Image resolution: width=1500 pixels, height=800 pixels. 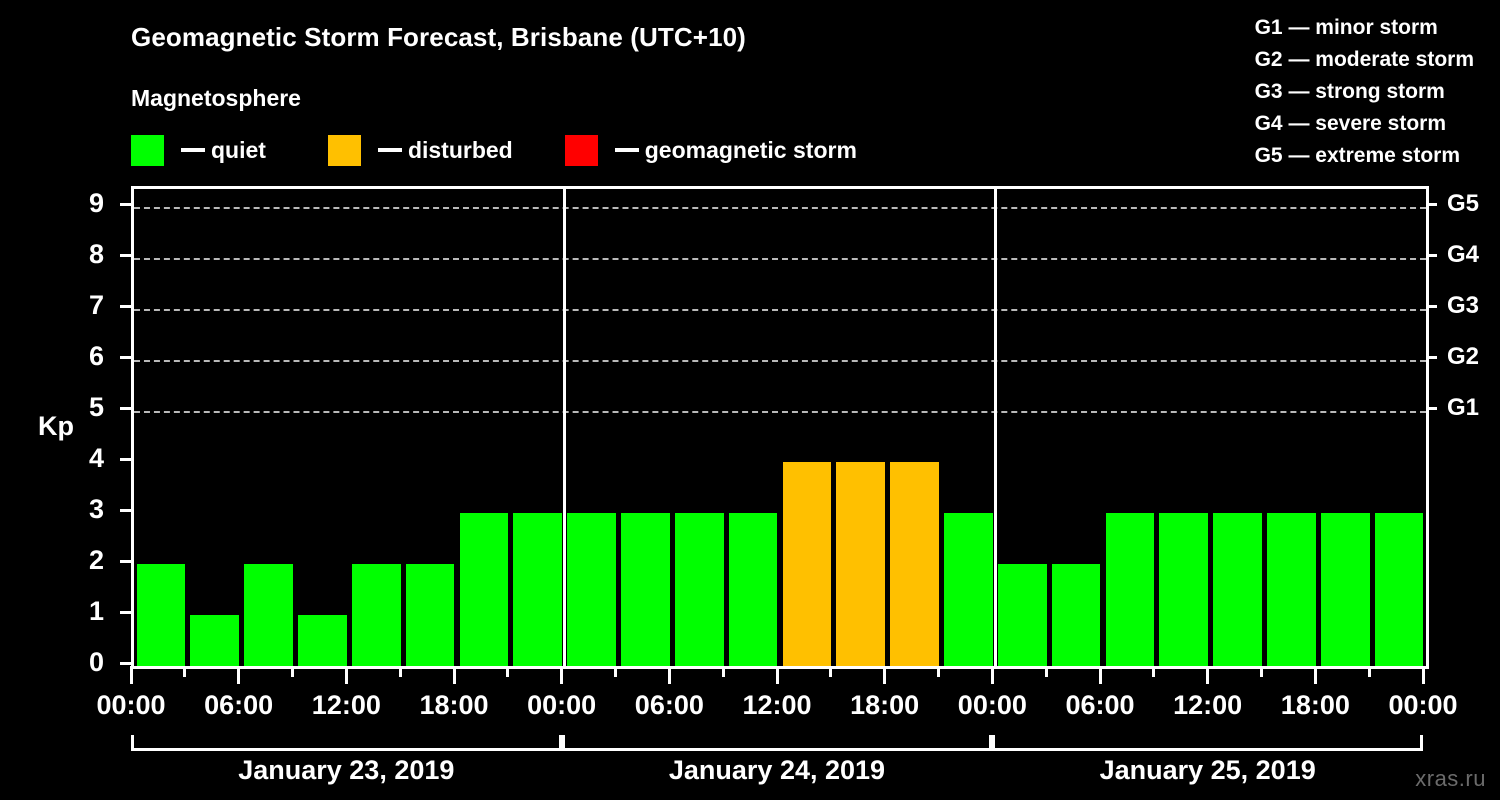 I want to click on g-scale-line-g4: G4 — severe storm, so click(x=1350, y=123).